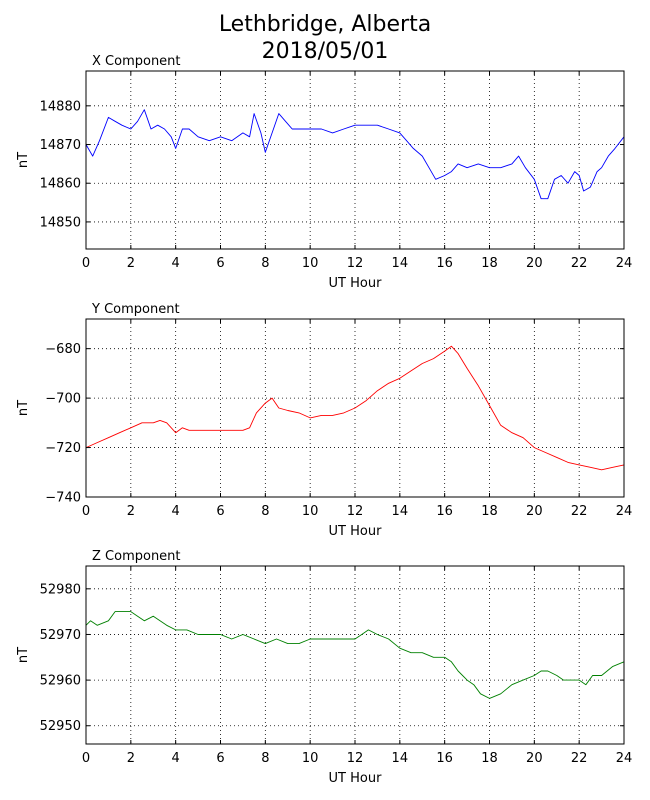 This screenshot has width=650, height=800. Describe the element at coordinates (60, 589) in the screenshot. I see `y-tick-label: 52980` at that location.